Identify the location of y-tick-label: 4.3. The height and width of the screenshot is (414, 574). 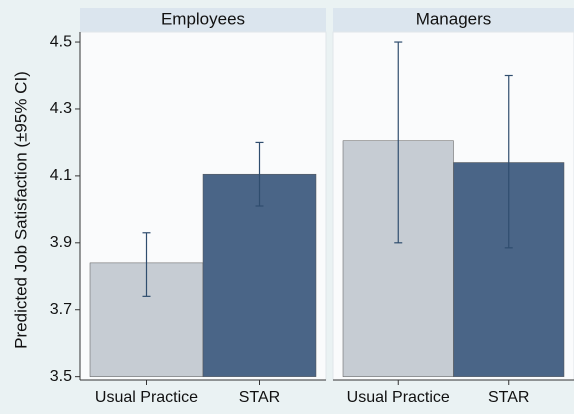
(61, 108).